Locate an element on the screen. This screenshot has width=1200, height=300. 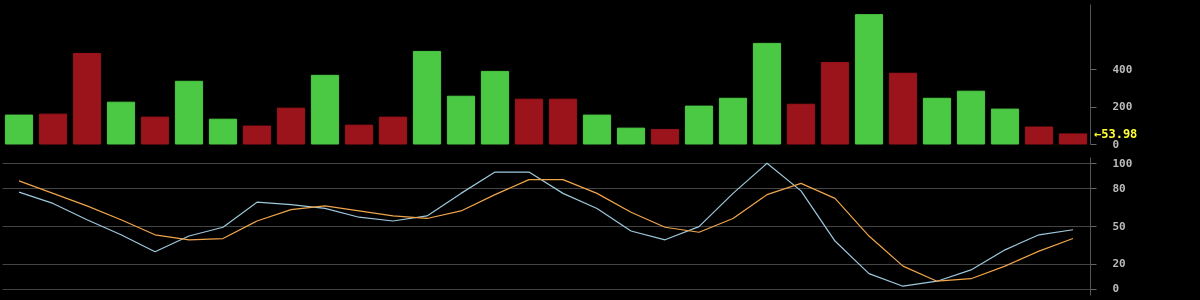
y-tick-label: 100 is located at coordinates (1122, 163).